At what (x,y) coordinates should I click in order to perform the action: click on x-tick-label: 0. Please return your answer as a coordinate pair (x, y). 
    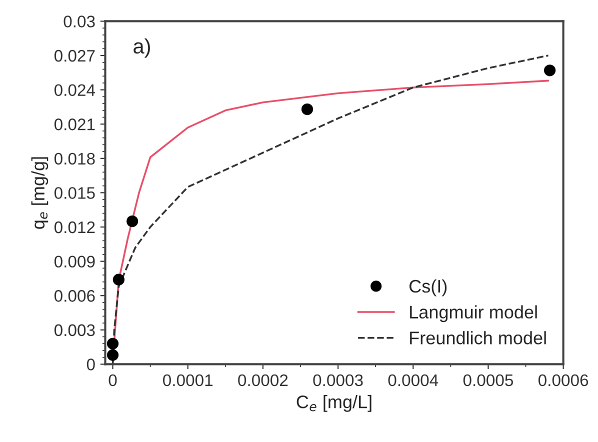
    Looking at the image, I should click on (112, 380).